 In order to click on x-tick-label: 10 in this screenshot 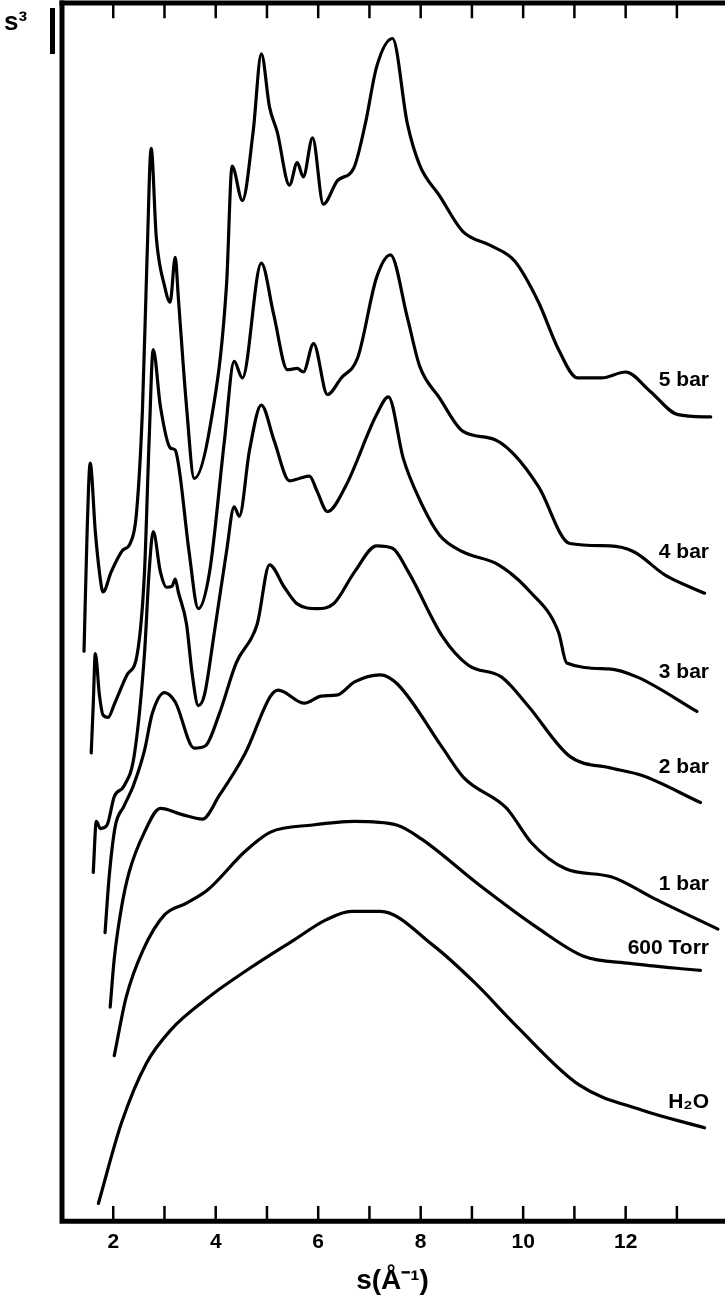, I will do `click(523, 1240)`.